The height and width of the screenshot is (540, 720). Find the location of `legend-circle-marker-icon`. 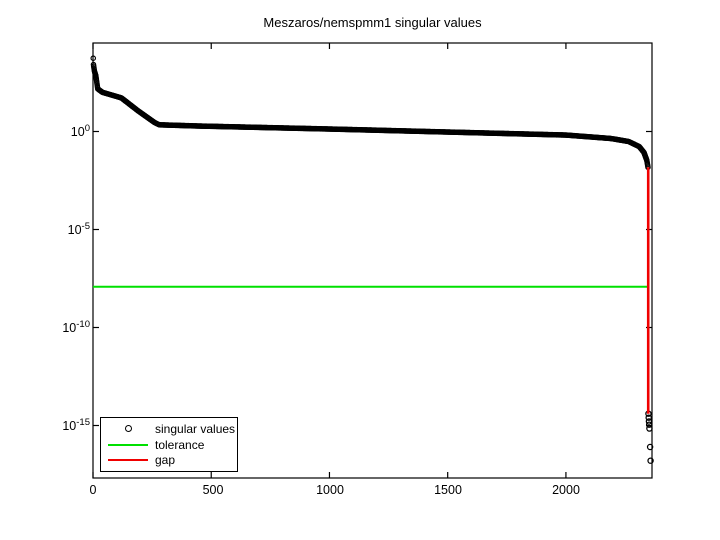

legend-circle-marker-icon is located at coordinates (128, 429).